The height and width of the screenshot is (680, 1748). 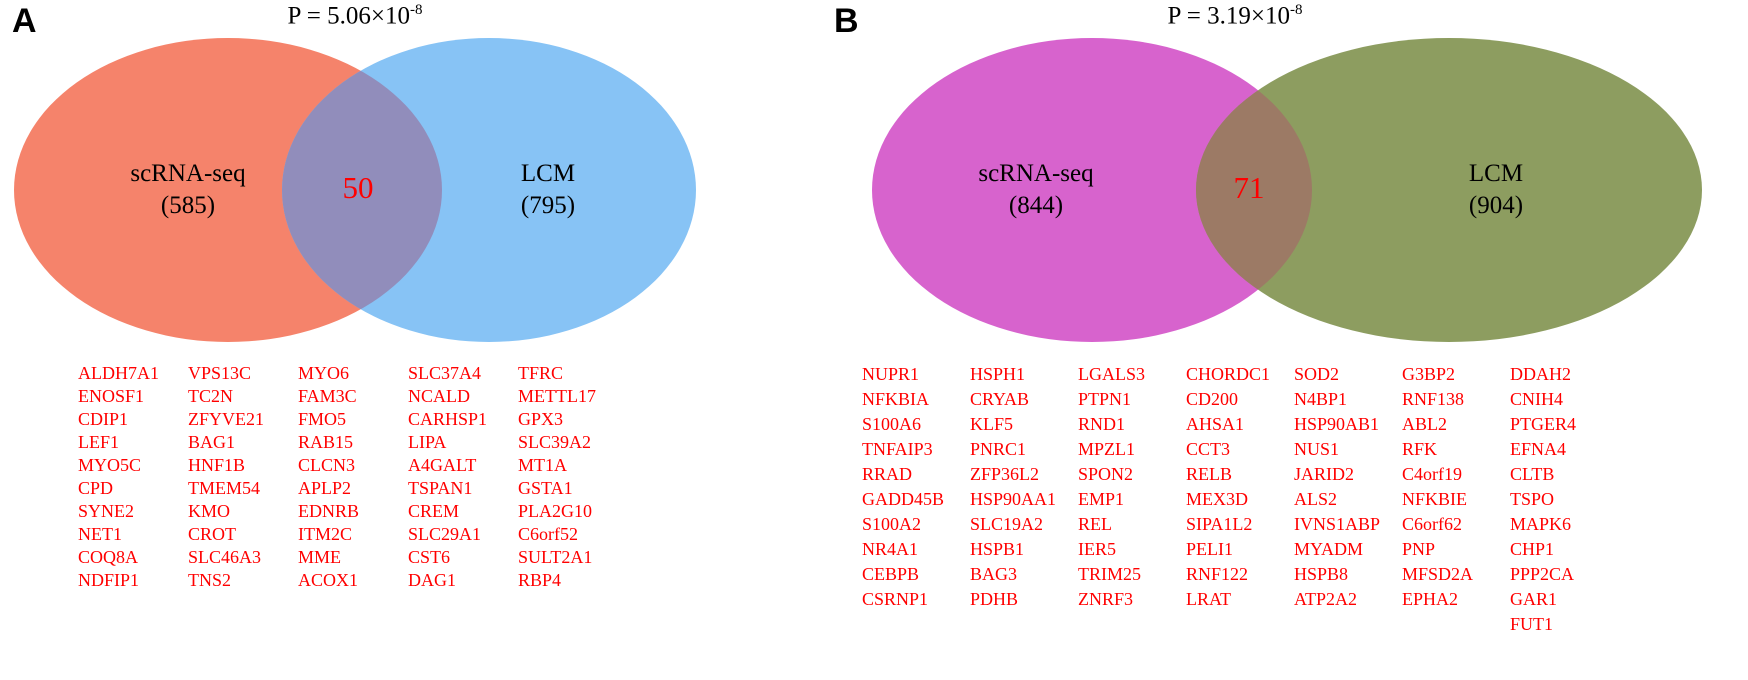 I want to click on gene-name: ABL2, so click(x=1424, y=424).